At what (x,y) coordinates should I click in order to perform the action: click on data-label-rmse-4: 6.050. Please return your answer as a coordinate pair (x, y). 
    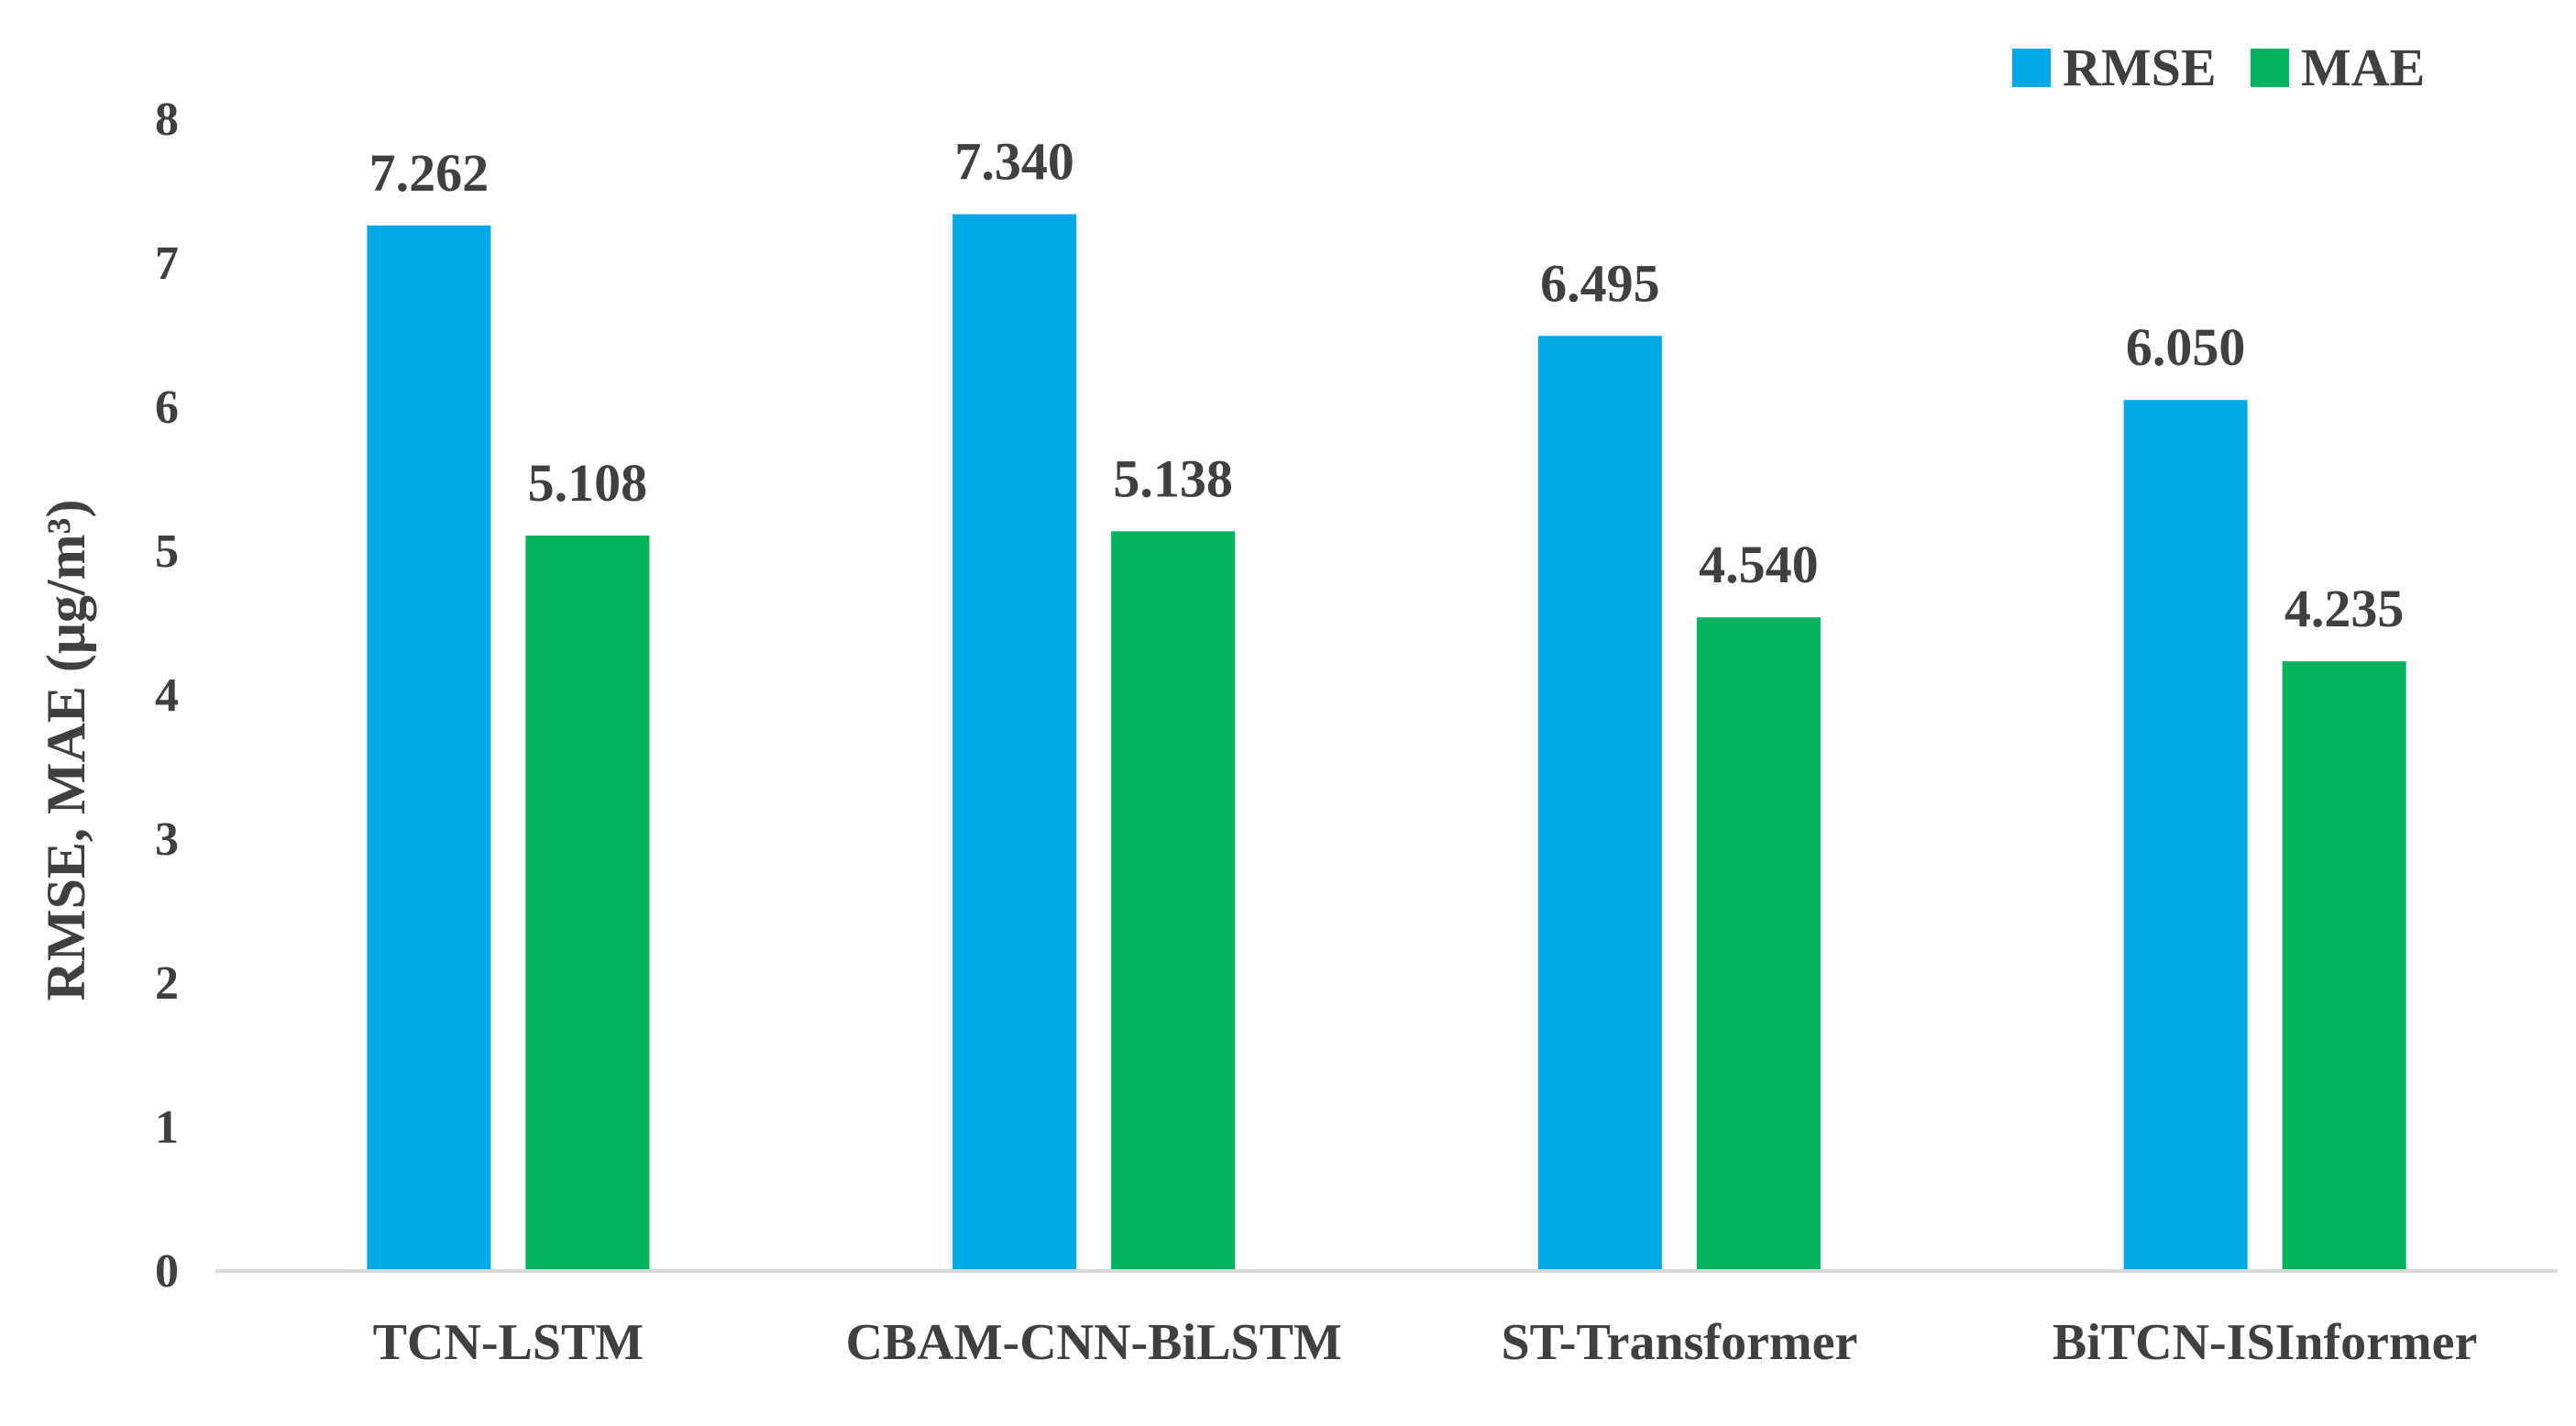
    Looking at the image, I should click on (2186, 347).